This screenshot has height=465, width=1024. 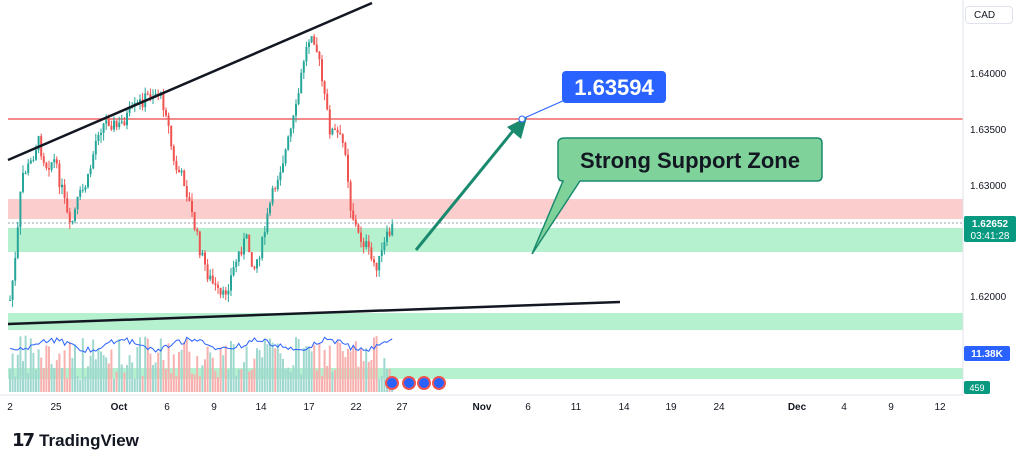 I want to click on target-label: 1.63594, so click(x=614, y=87).